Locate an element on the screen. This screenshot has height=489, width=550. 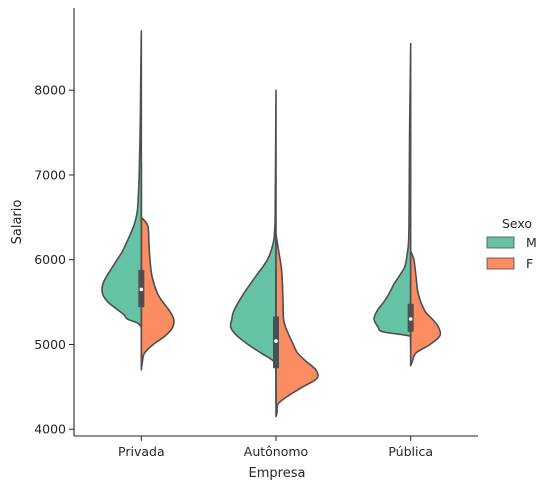
y-axis-label: Salario is located at coordinates (17, 222).